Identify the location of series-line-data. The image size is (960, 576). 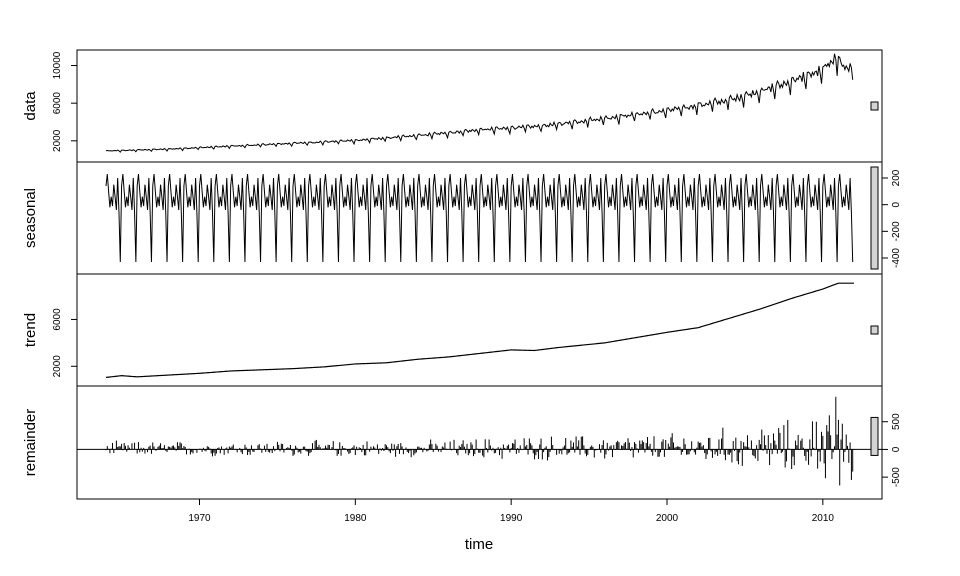
(479, 103).